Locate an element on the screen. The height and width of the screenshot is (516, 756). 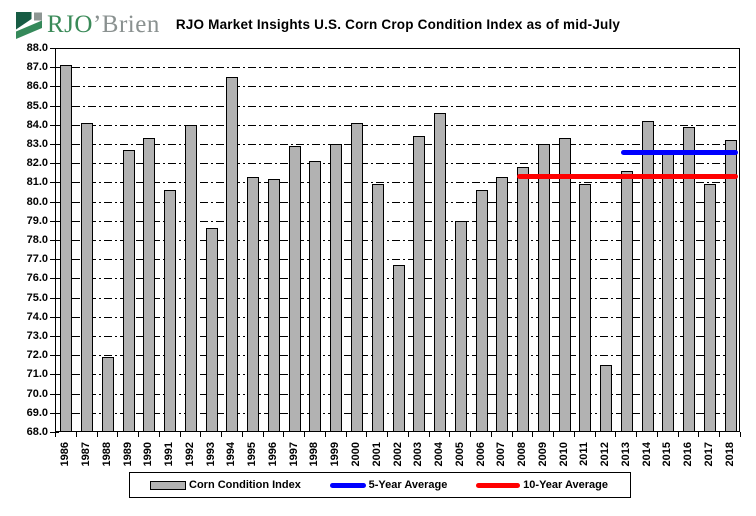
rjobrien-logo-icon is located at coordinates (29, 25).